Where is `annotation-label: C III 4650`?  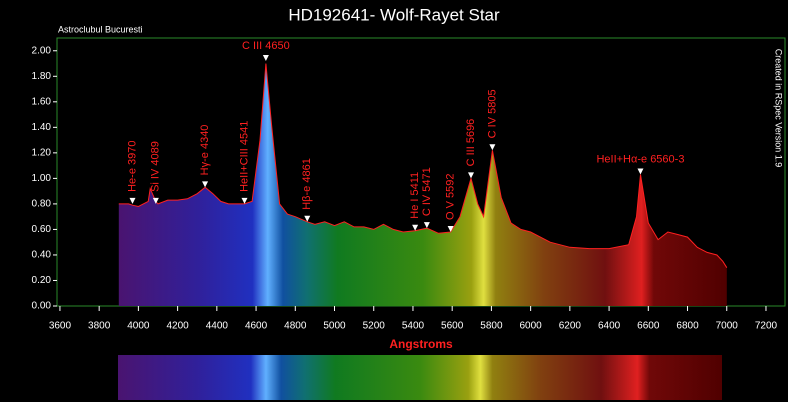 annotation-label: C III 4650 is located at coordinates (266, 46).